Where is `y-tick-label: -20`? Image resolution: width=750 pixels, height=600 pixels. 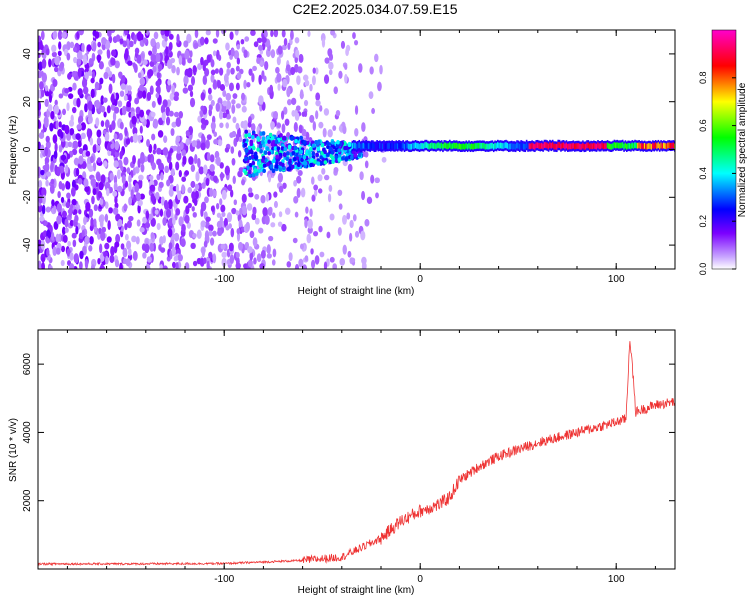 y-tick-label: -20 is located at coordinates (27, 197).